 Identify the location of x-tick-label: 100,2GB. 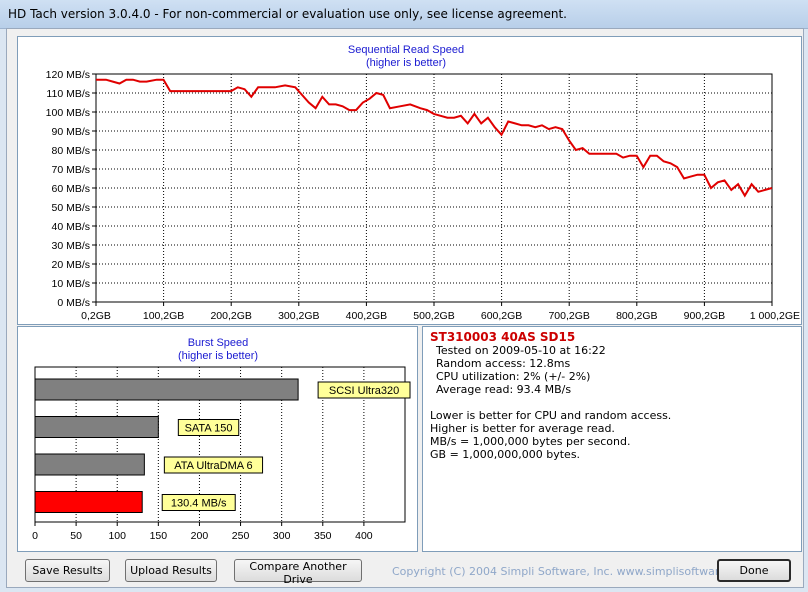
(163, 316).